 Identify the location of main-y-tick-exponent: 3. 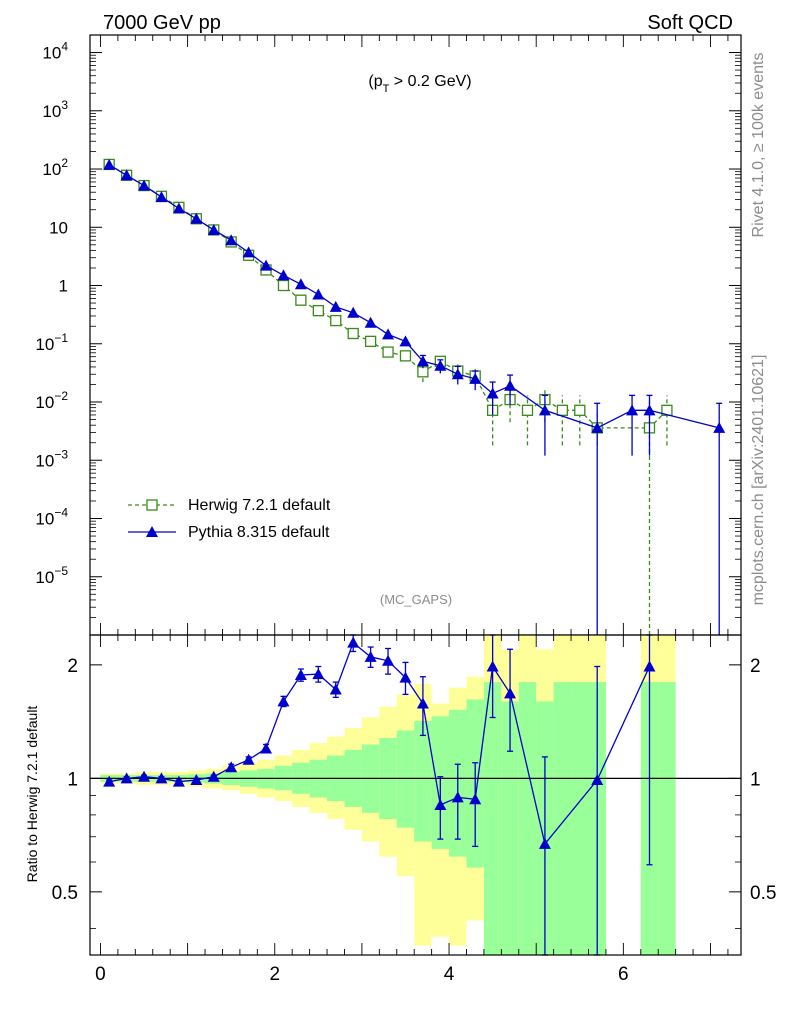
(64, 105).